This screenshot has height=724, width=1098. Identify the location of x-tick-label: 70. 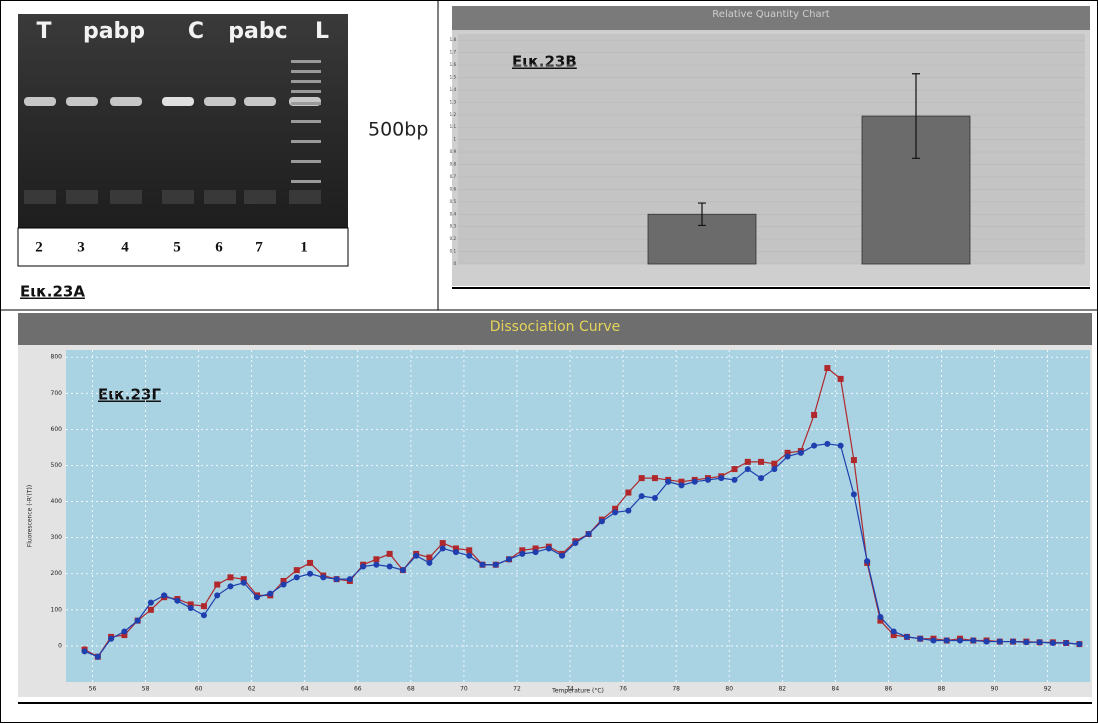
(464, 689).